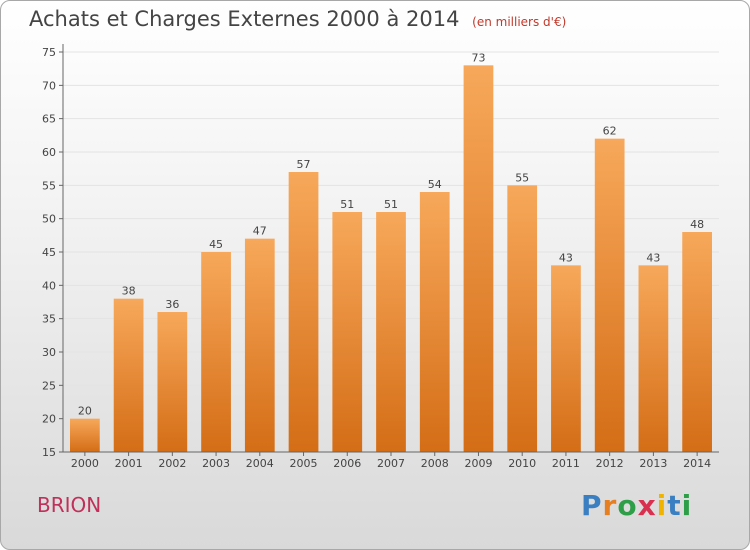 The width and height of the screenshot is (750, 550). I want to click on x-tick-label: 2006, so click(347, 463).